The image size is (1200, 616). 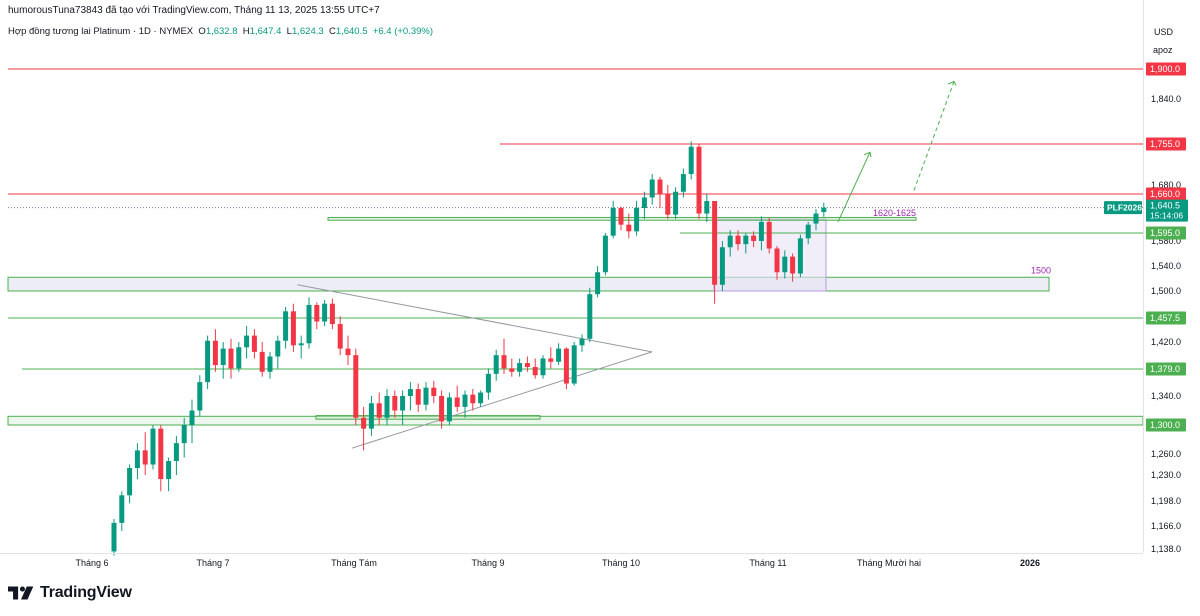 I want to click on y-tick-label: 1,500.0, so click(x=1166, y=291).